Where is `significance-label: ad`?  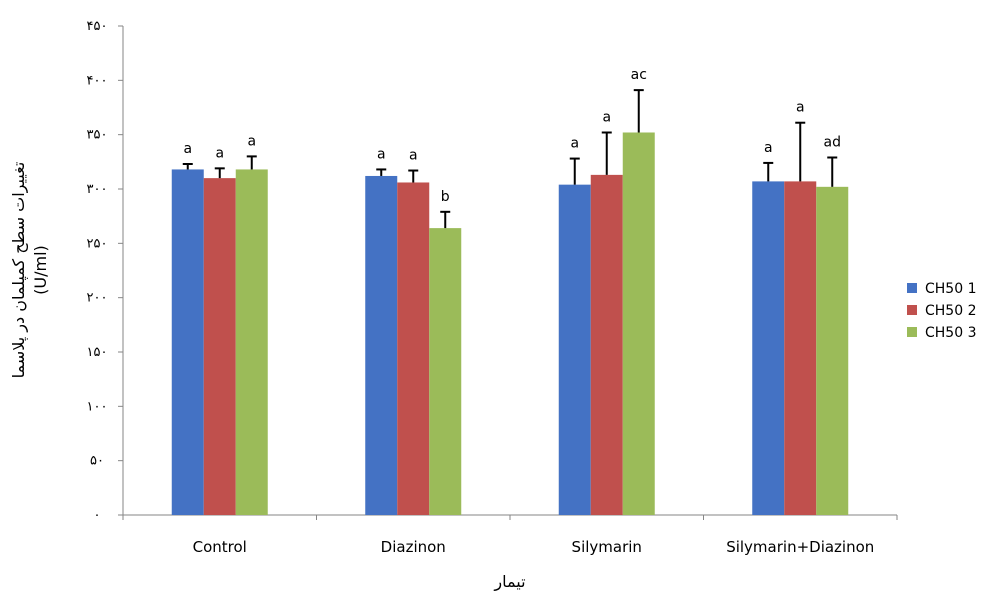 significance-label: ad is located at coordinates (832, 142).